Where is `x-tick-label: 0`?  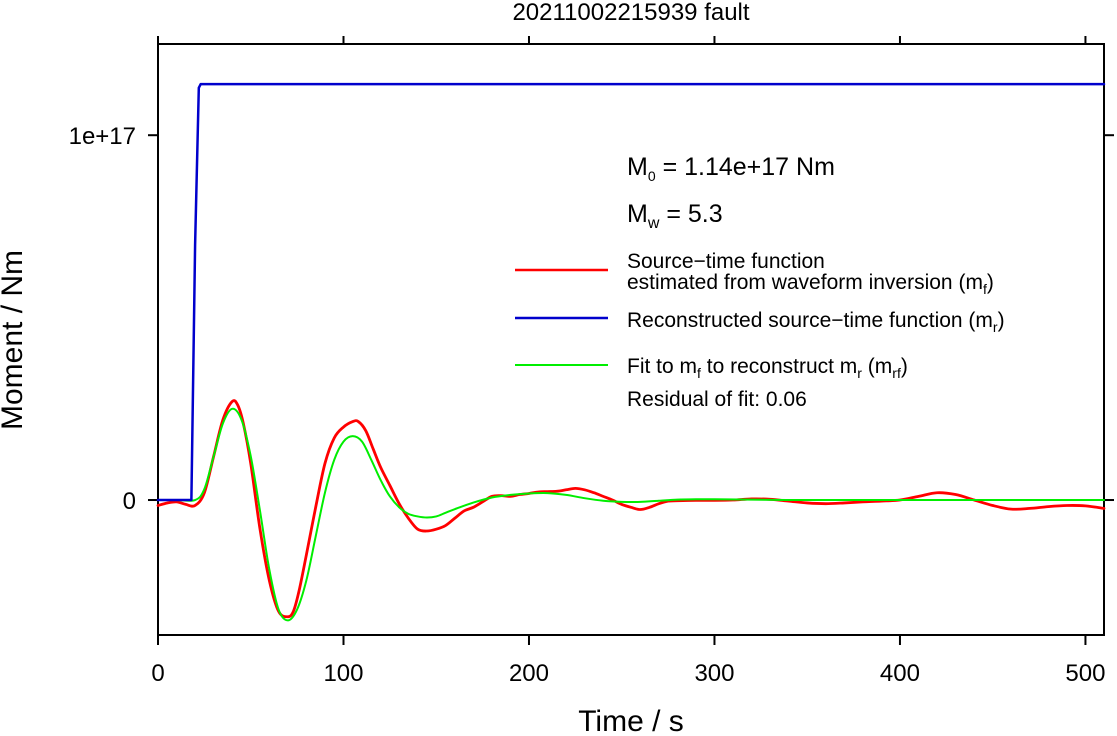
x-tick-label: 0 is located at coordinates (157, 673).